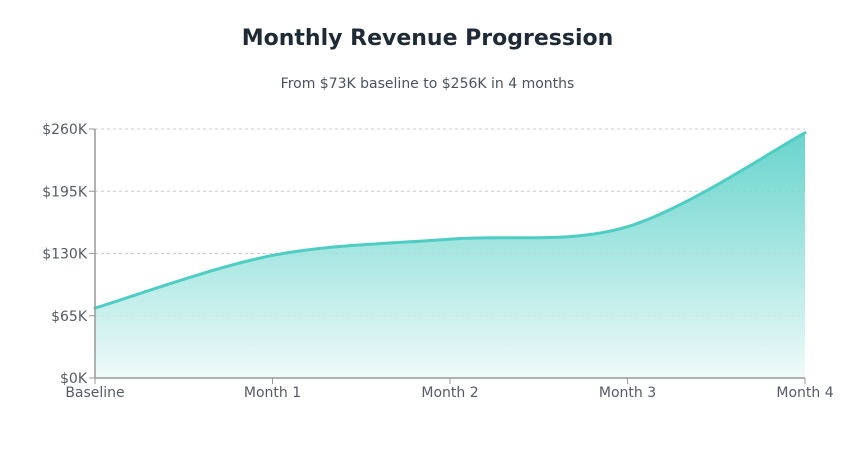 The image size is (855, 459). Describe the element at coordinates (94, 393) in the screenshot. I see `x-tick-label: Baseline` at that location.